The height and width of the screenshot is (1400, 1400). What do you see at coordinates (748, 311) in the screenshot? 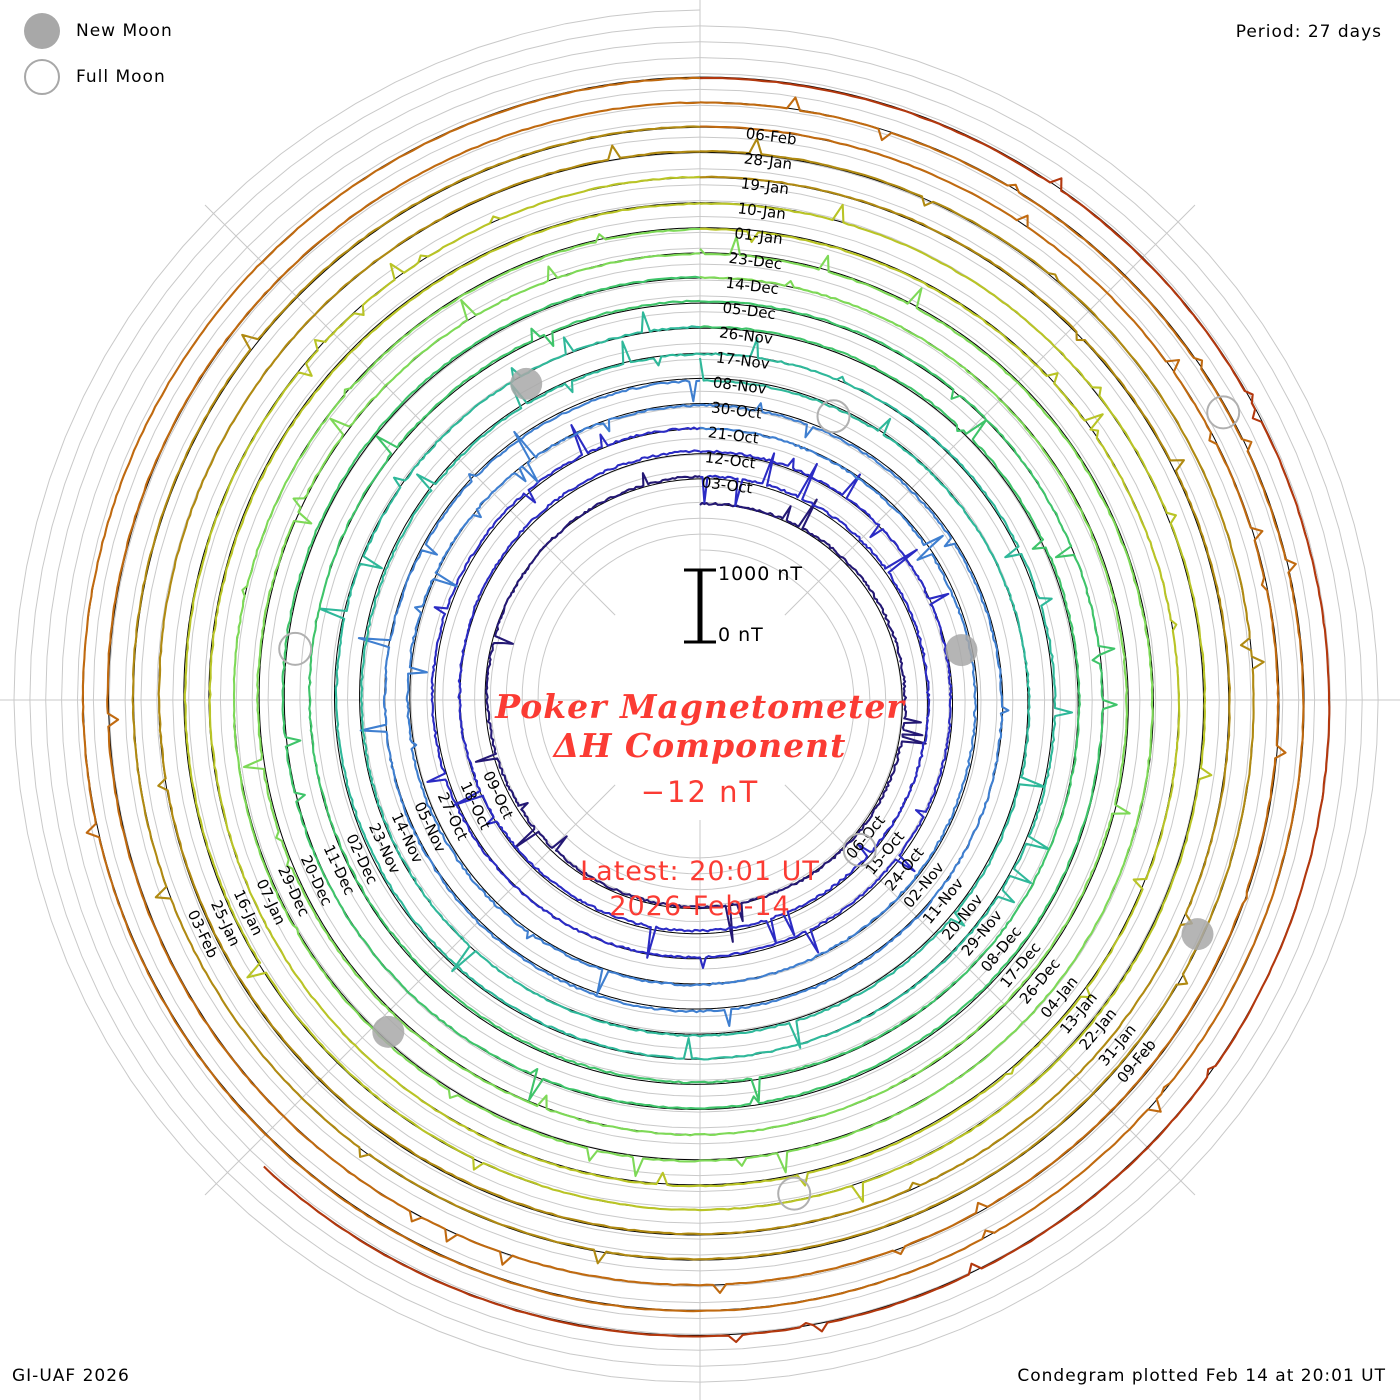
I see `date-label: 05-Dec` at bounding box center [748, 311].